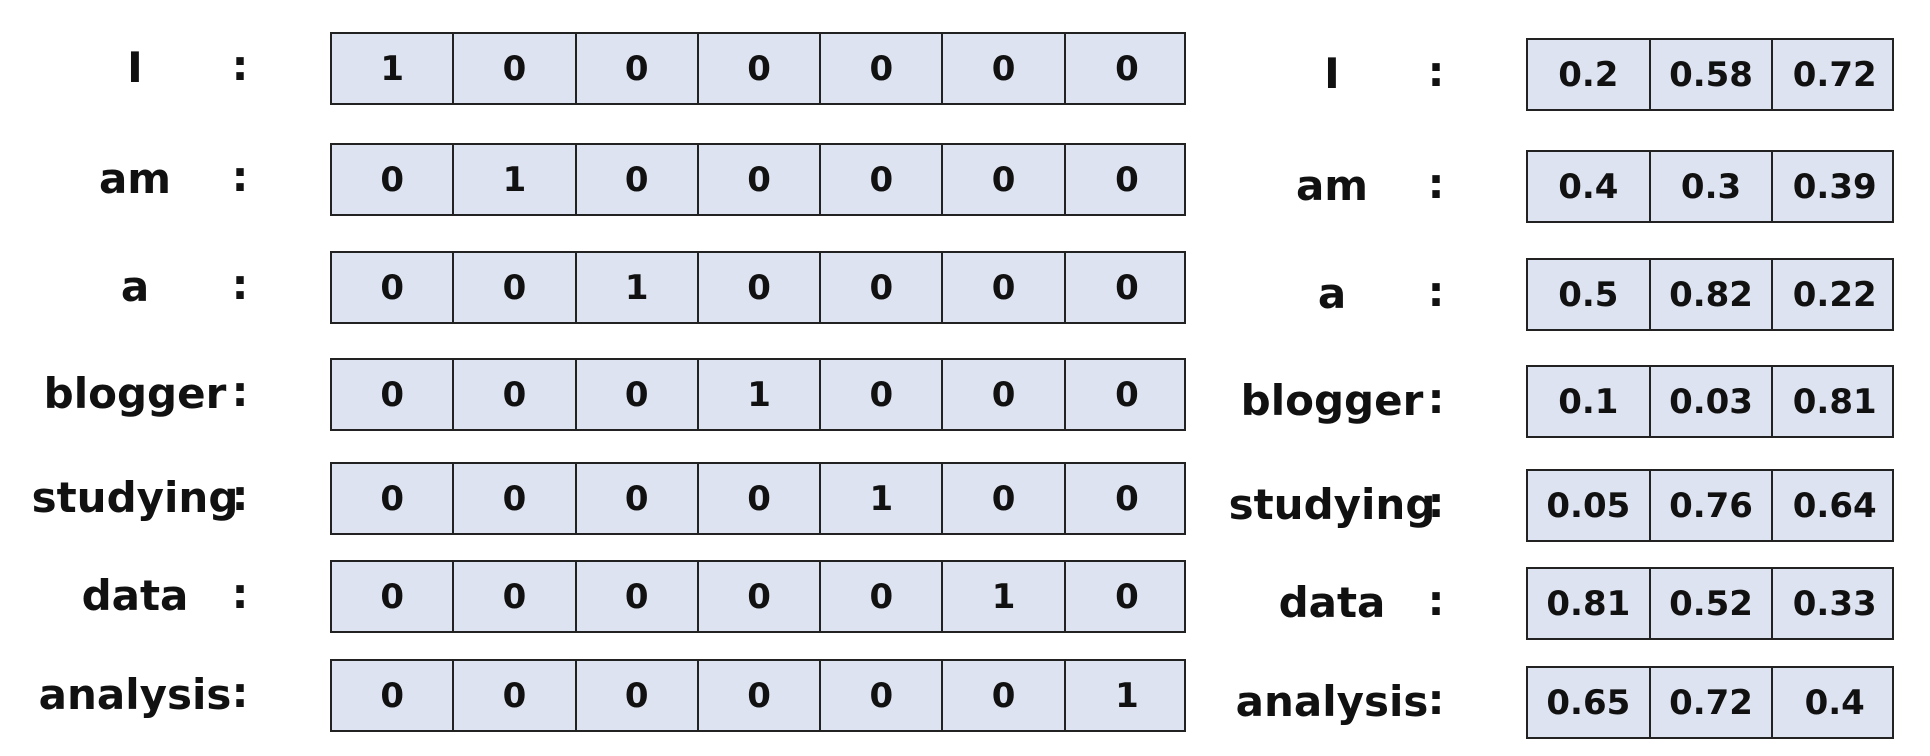 This screenshot has height=756, width=1930. What do you see at coordinates (135, 286) in the screenshot?
I see `one-hot-word-label: a` at bounding box center [135, 286].